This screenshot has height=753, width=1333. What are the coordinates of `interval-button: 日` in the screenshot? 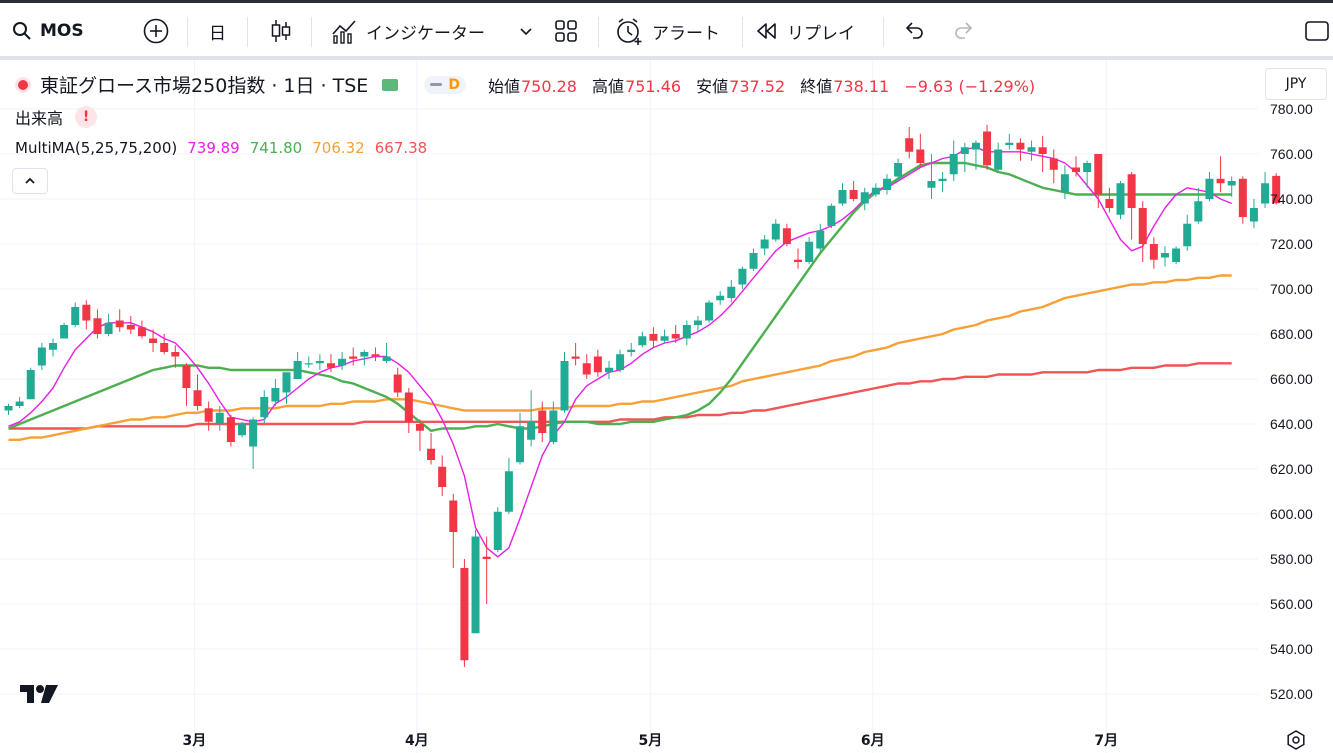 It's located at (217, 31).